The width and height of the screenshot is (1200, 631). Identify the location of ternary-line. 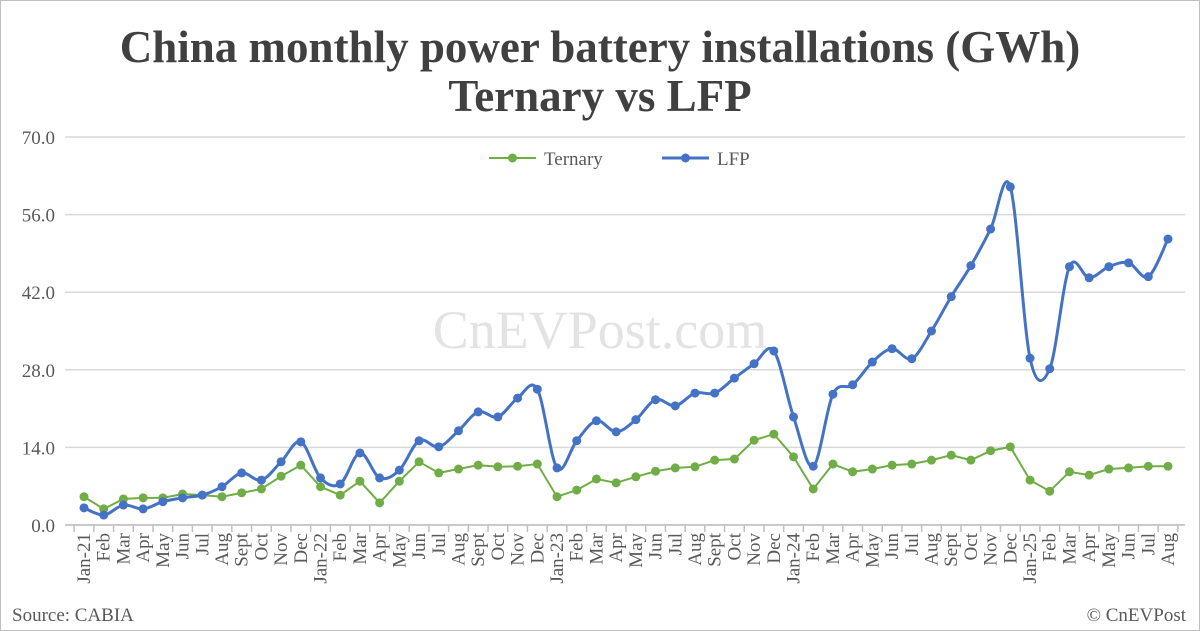
(625, 471).